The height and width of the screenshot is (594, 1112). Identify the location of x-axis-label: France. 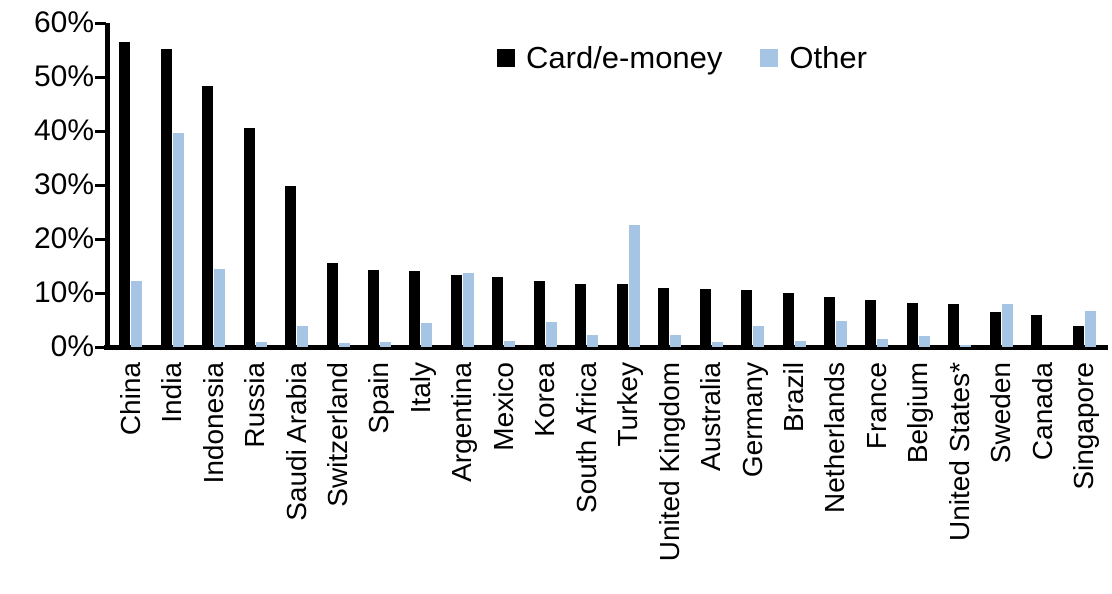
(876, 406).